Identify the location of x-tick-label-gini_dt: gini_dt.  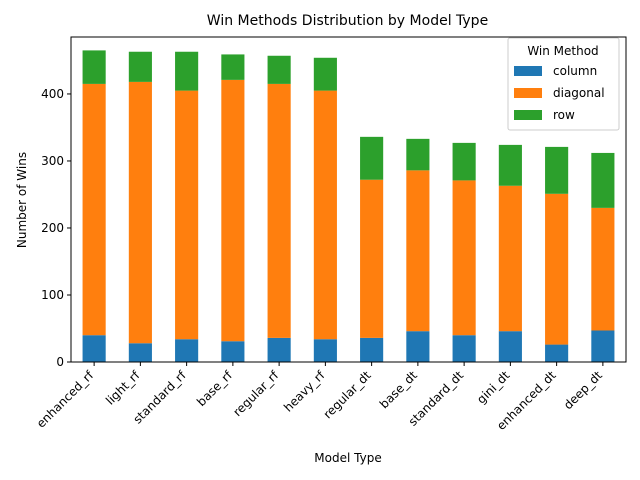
(493, 387).